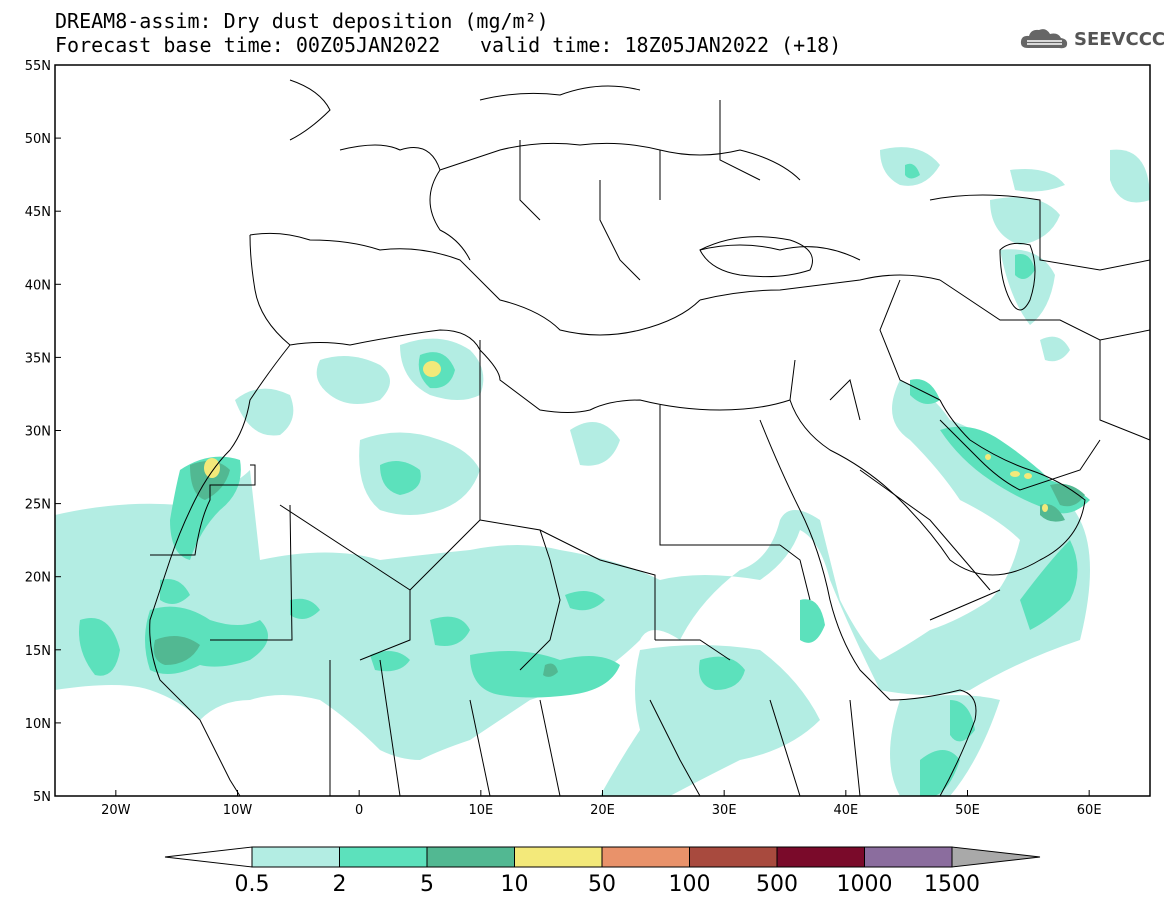  I want to click on cloud-icon, so click(1044, 39).